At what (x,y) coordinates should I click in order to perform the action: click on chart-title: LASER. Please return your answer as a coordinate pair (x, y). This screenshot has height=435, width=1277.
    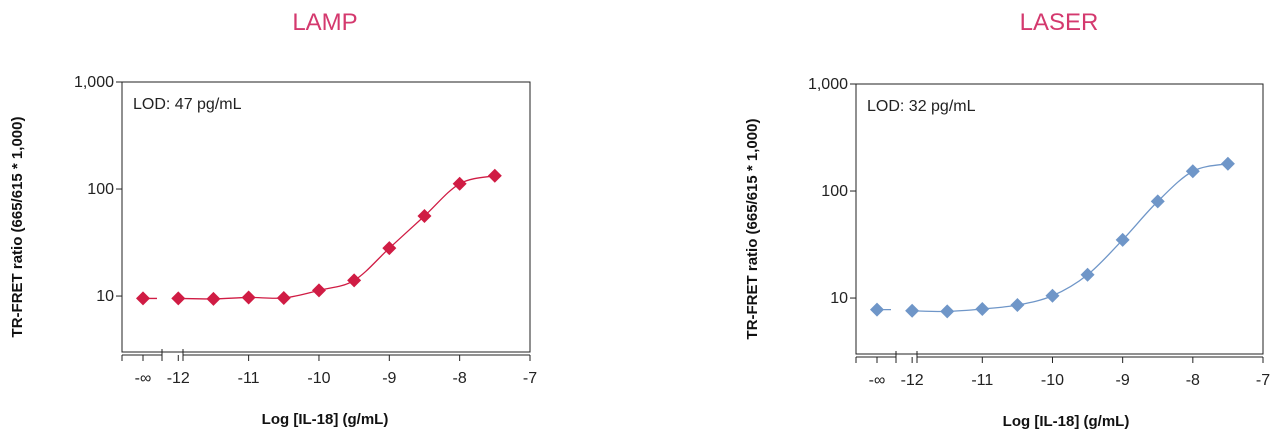
    Looking at the image, I should click on (1059, 22).